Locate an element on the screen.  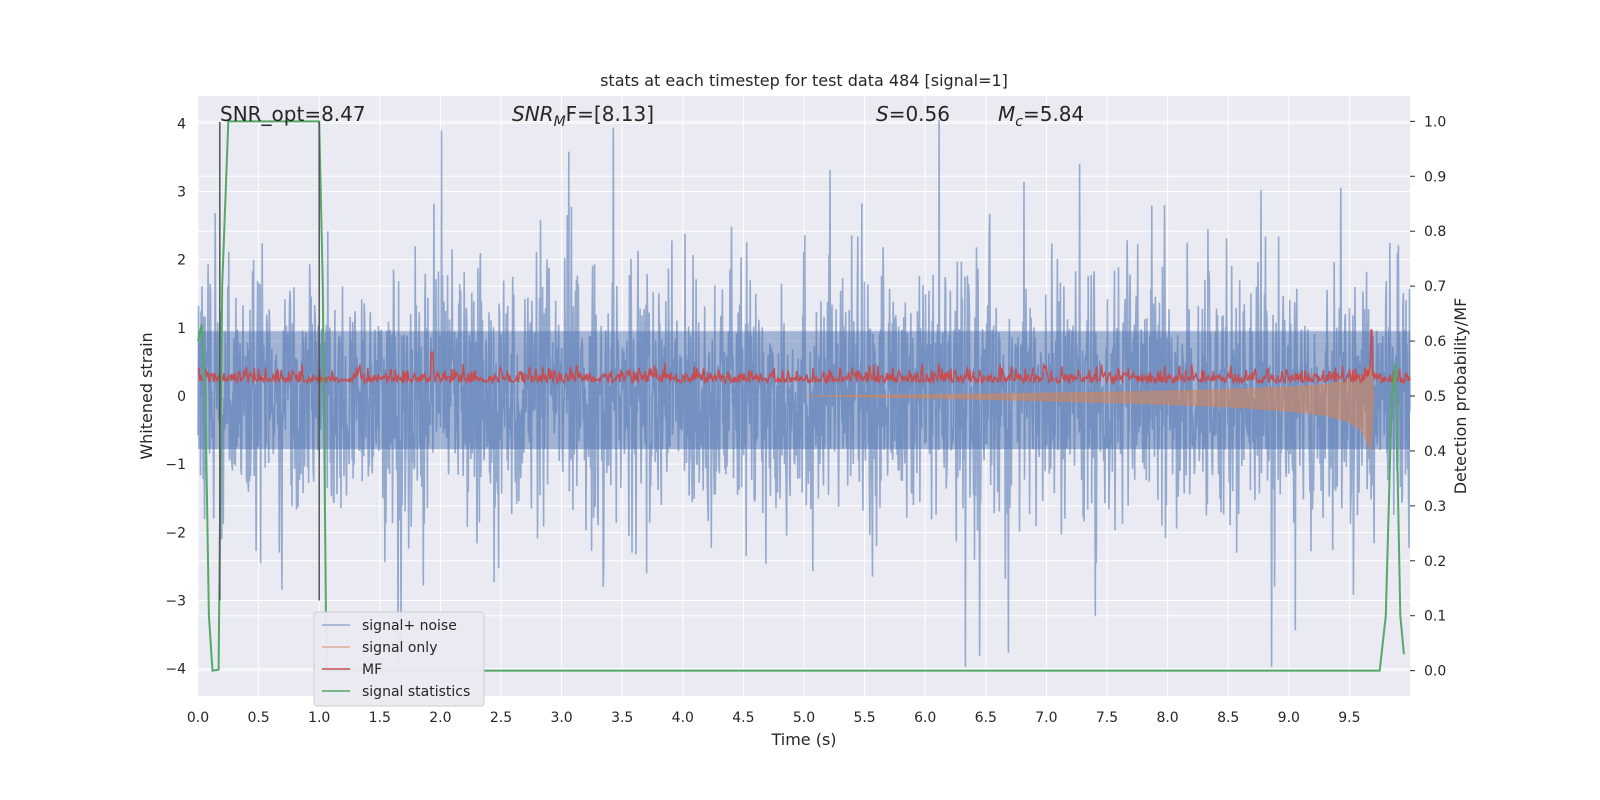
y-left-tick-label-4: 0 is located at coordinates (181, 397).